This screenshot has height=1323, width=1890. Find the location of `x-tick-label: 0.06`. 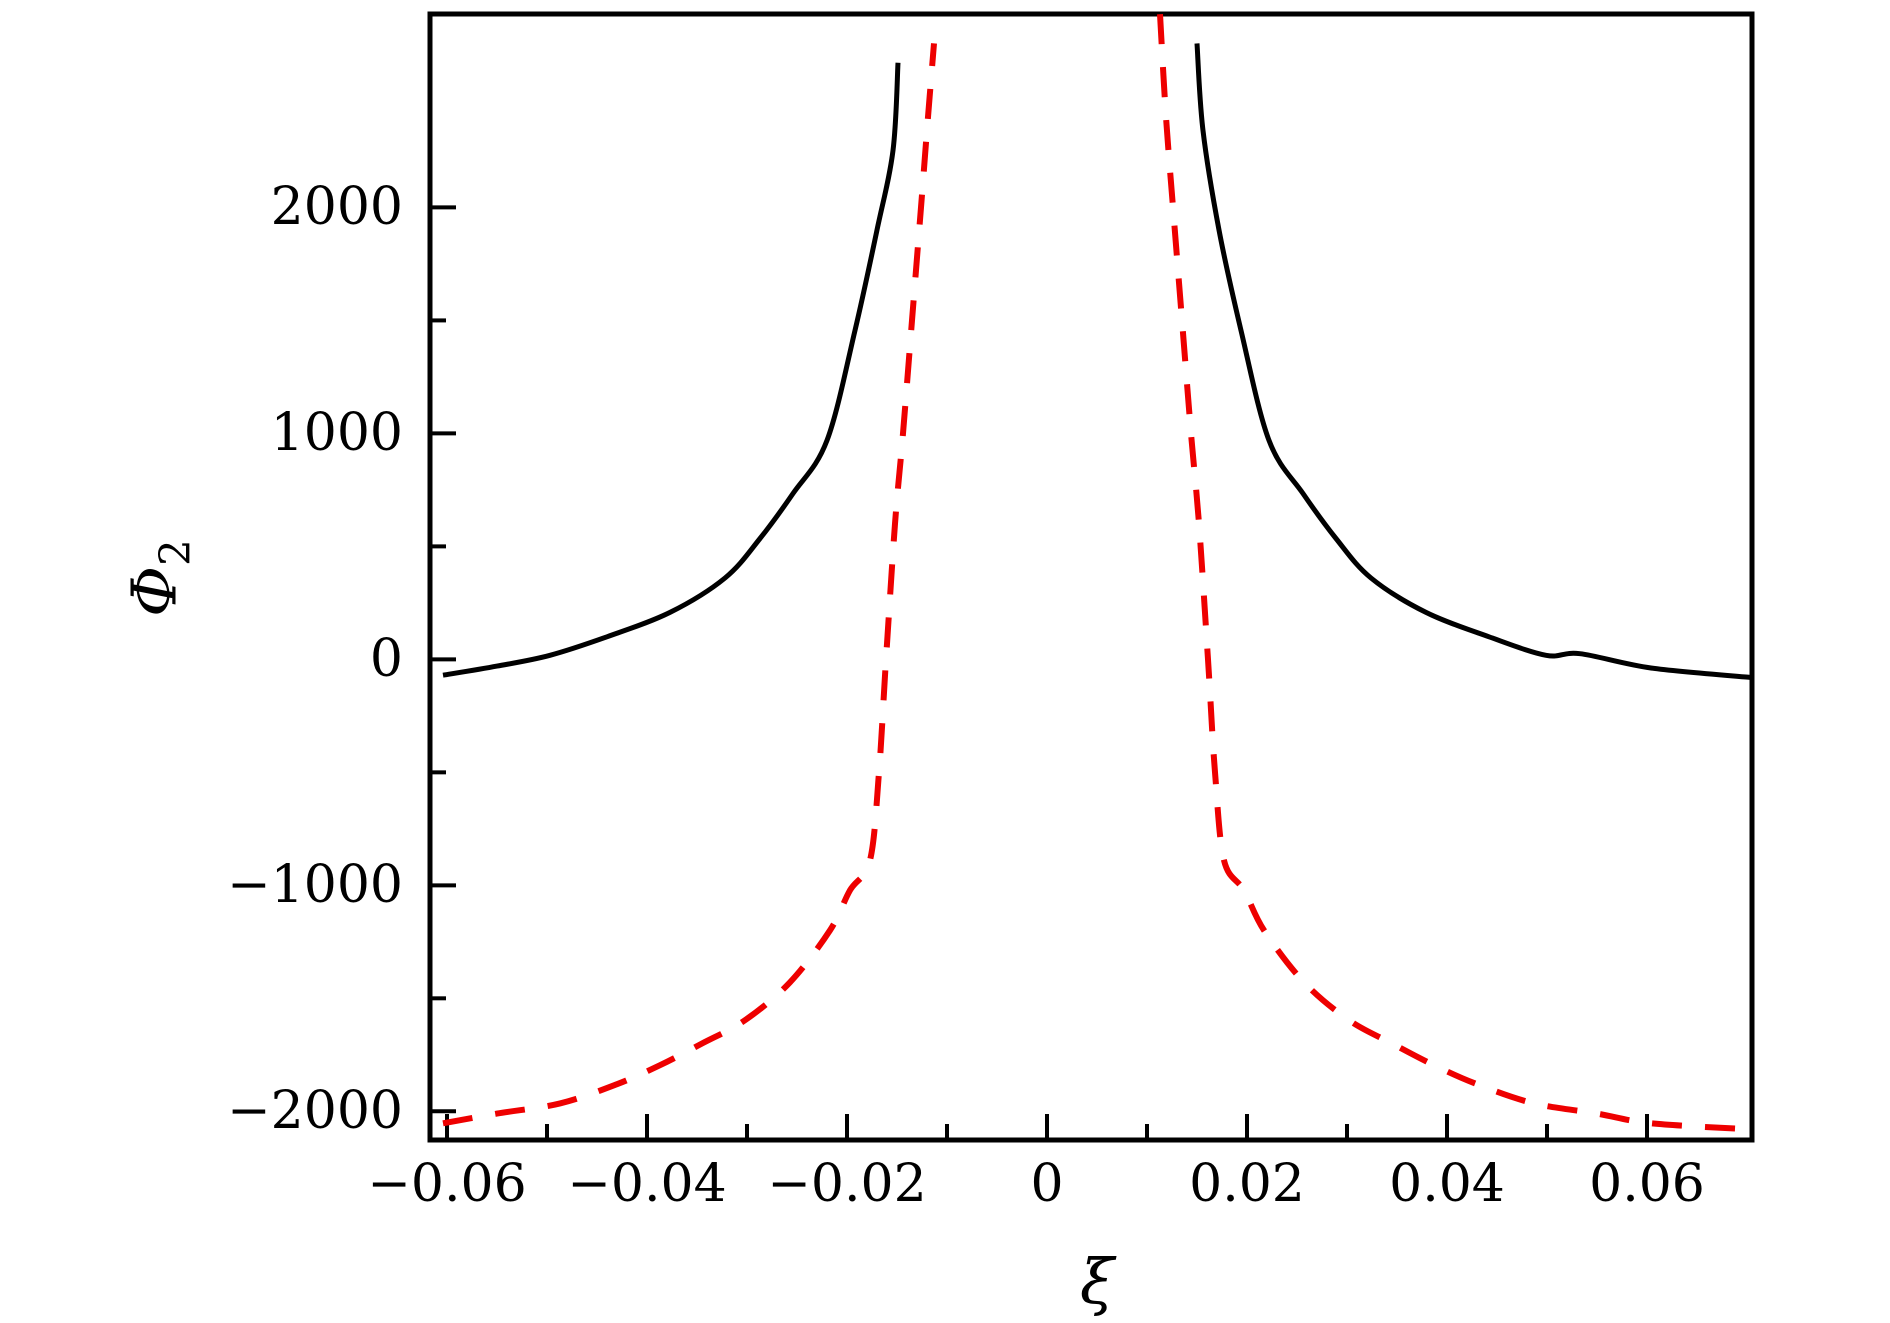

x-tick-label: 0.06 is located at coordinates (1647, 1184).